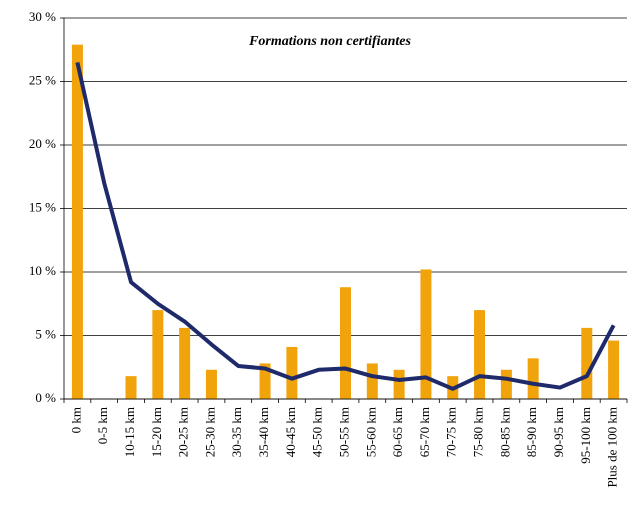 Image resolution: width=641 pixels, height=527 pixels. I want to click on x-tick-label: 90-95 km, so click(558, 432).